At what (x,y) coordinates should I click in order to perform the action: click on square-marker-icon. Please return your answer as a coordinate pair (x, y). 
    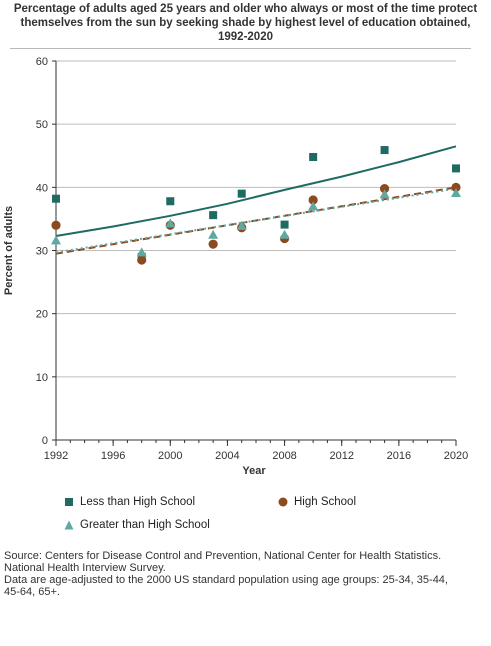
    Looking at the image, I should click on (69, 502).